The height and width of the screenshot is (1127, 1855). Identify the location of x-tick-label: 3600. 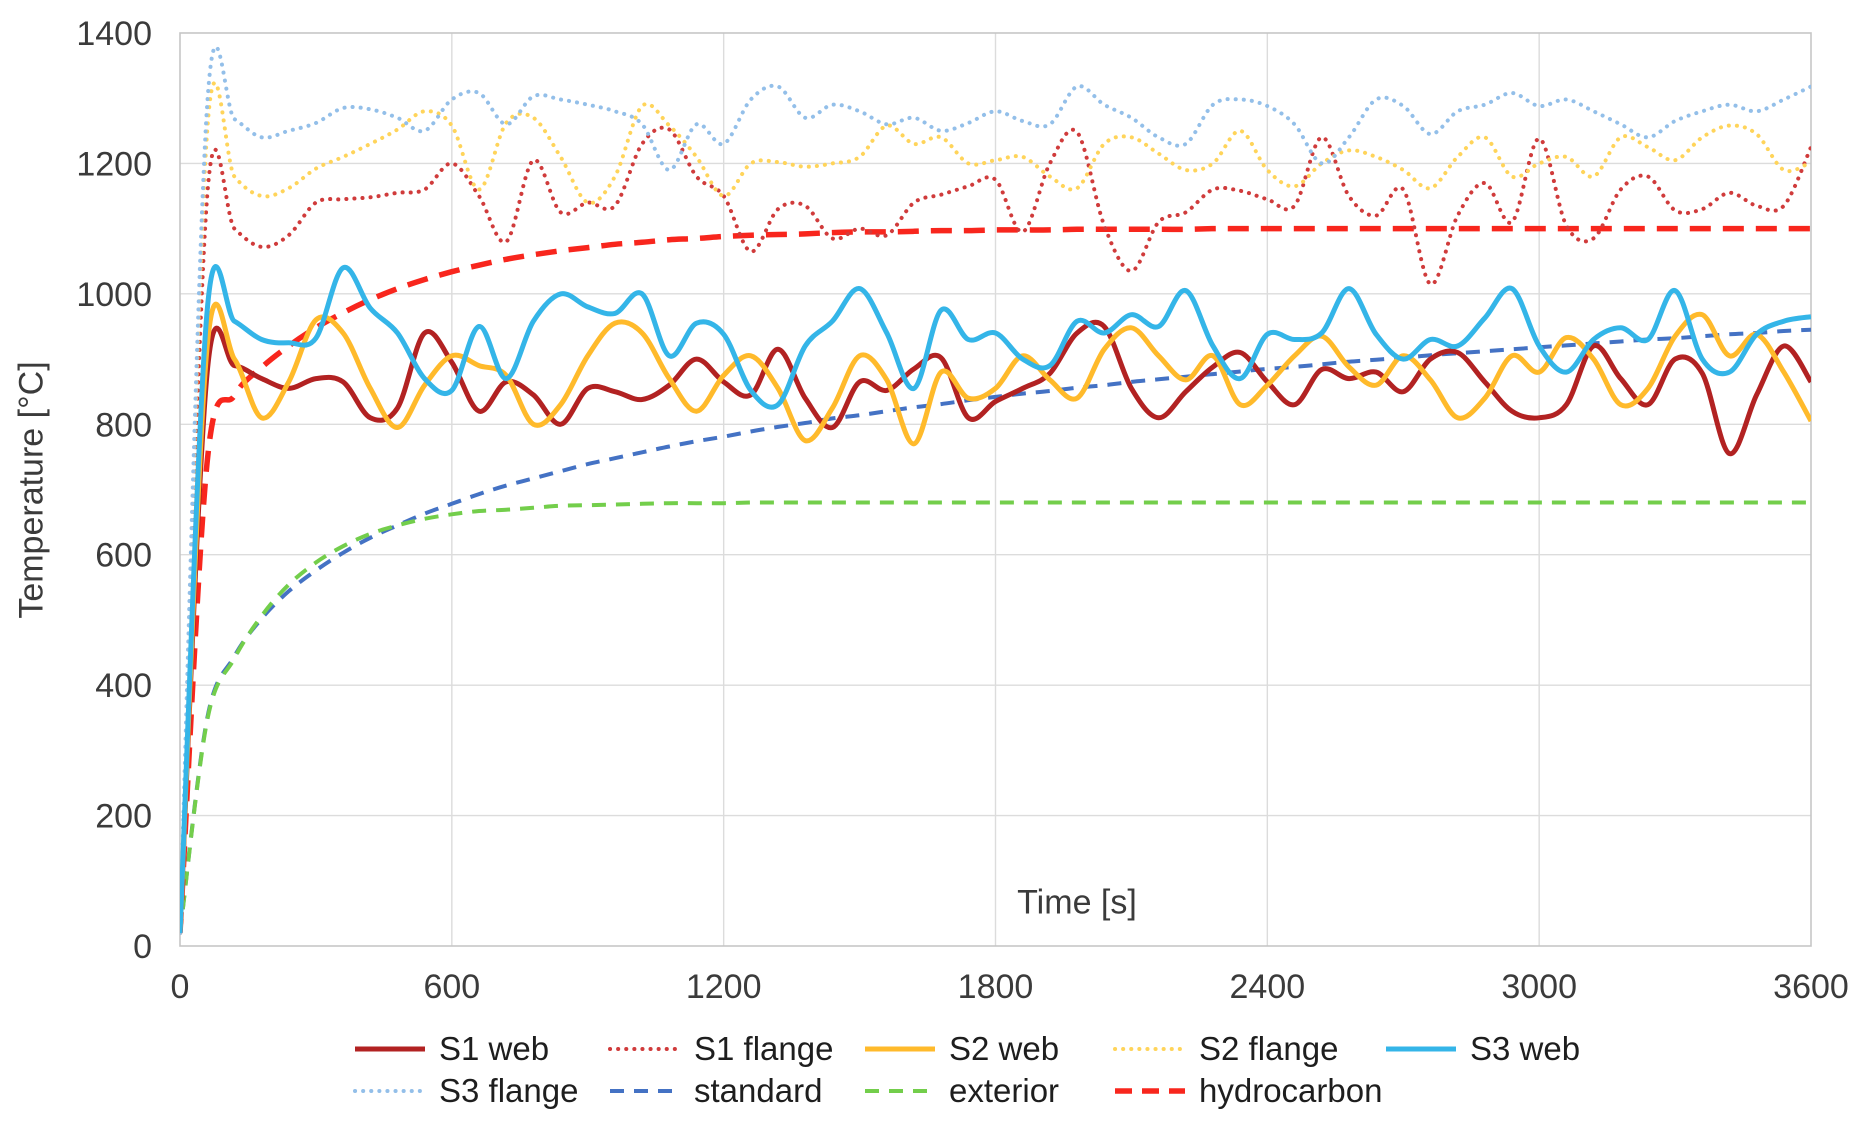
(1811, 987).